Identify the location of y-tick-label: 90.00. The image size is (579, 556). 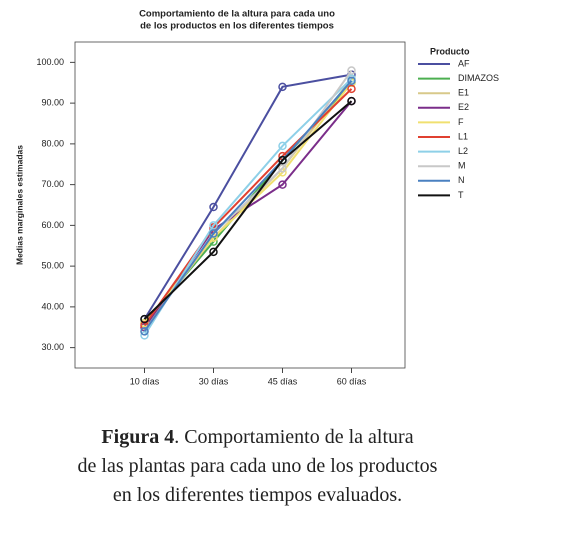
(52, 103).